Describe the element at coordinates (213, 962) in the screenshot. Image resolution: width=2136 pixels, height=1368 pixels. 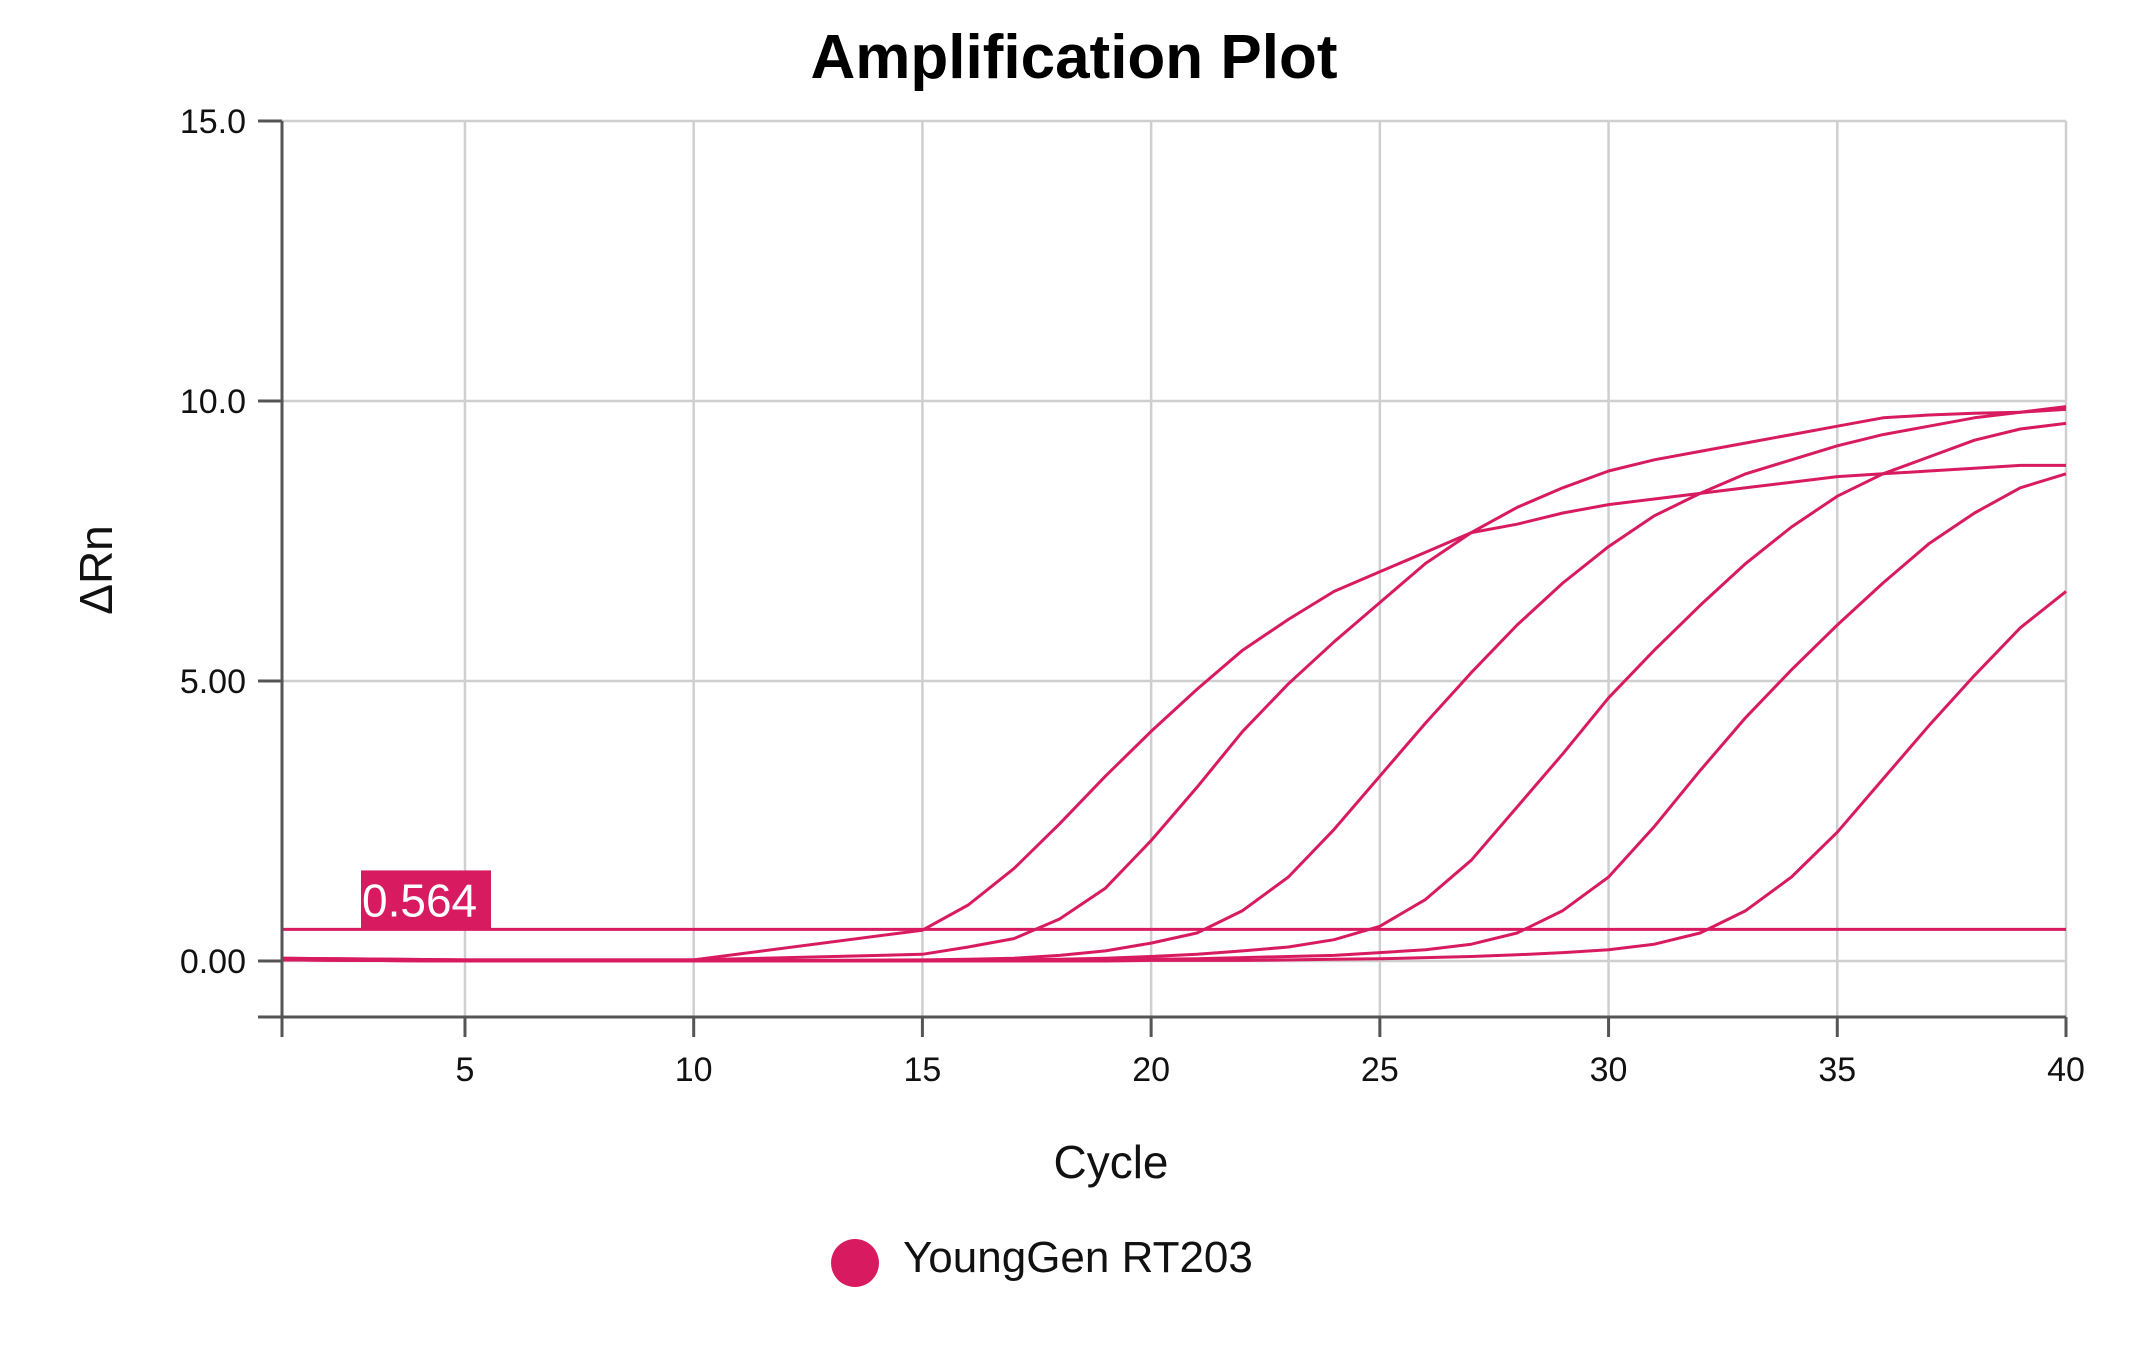
I see `y-tick-label: 0.00` at that location.